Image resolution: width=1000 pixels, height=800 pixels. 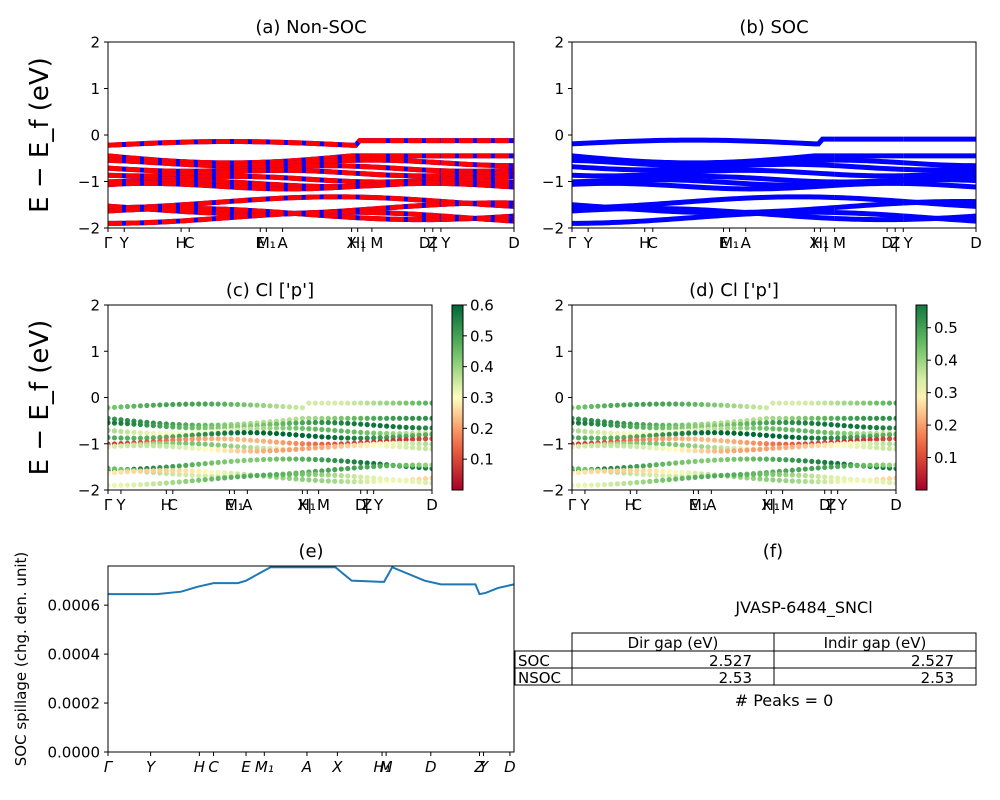 What do you see at coordinates (361, 505) in the screenshot?
I see `x-tick-label: D` at bounding box center [361, 505].